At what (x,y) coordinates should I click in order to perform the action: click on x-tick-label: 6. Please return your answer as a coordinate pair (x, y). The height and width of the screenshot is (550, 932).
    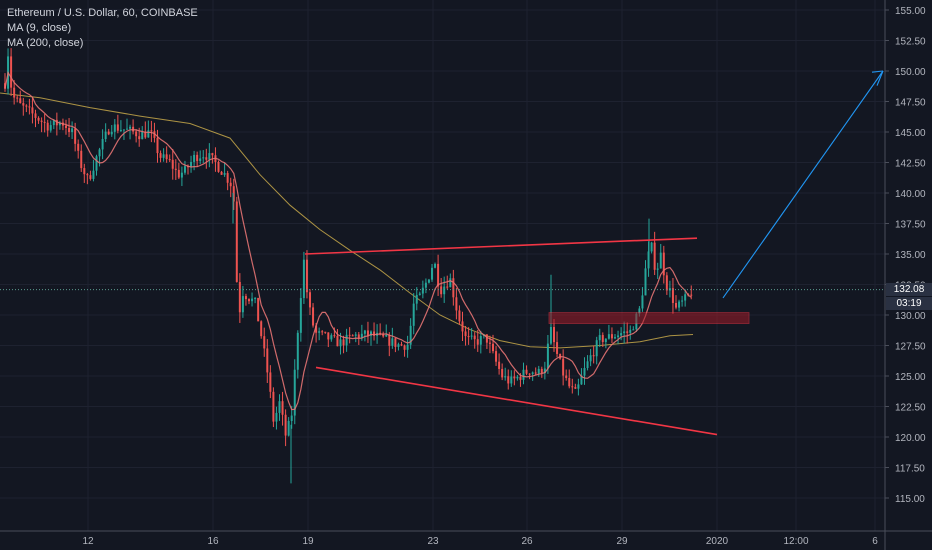
    Looking at the image, I should click on (875, 541).